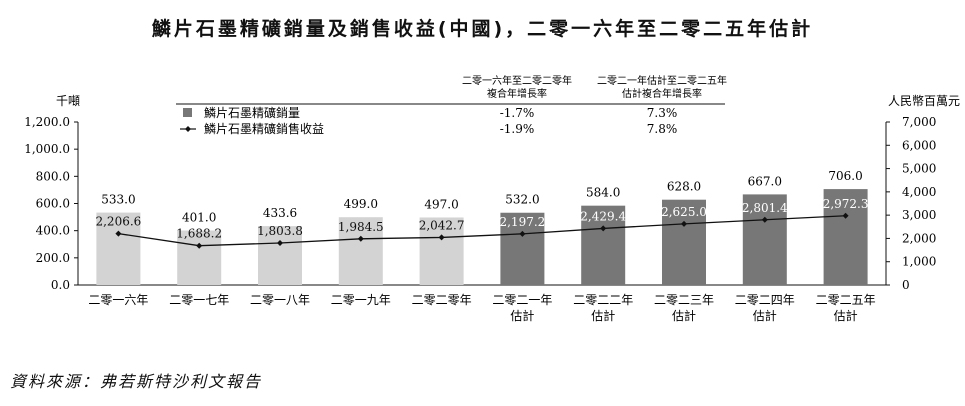 This screenshot has height=406, width=965. Describe the element at coordinates (919, 122) in the screenshot. I see `right-tick-label: 7,000` at that location.